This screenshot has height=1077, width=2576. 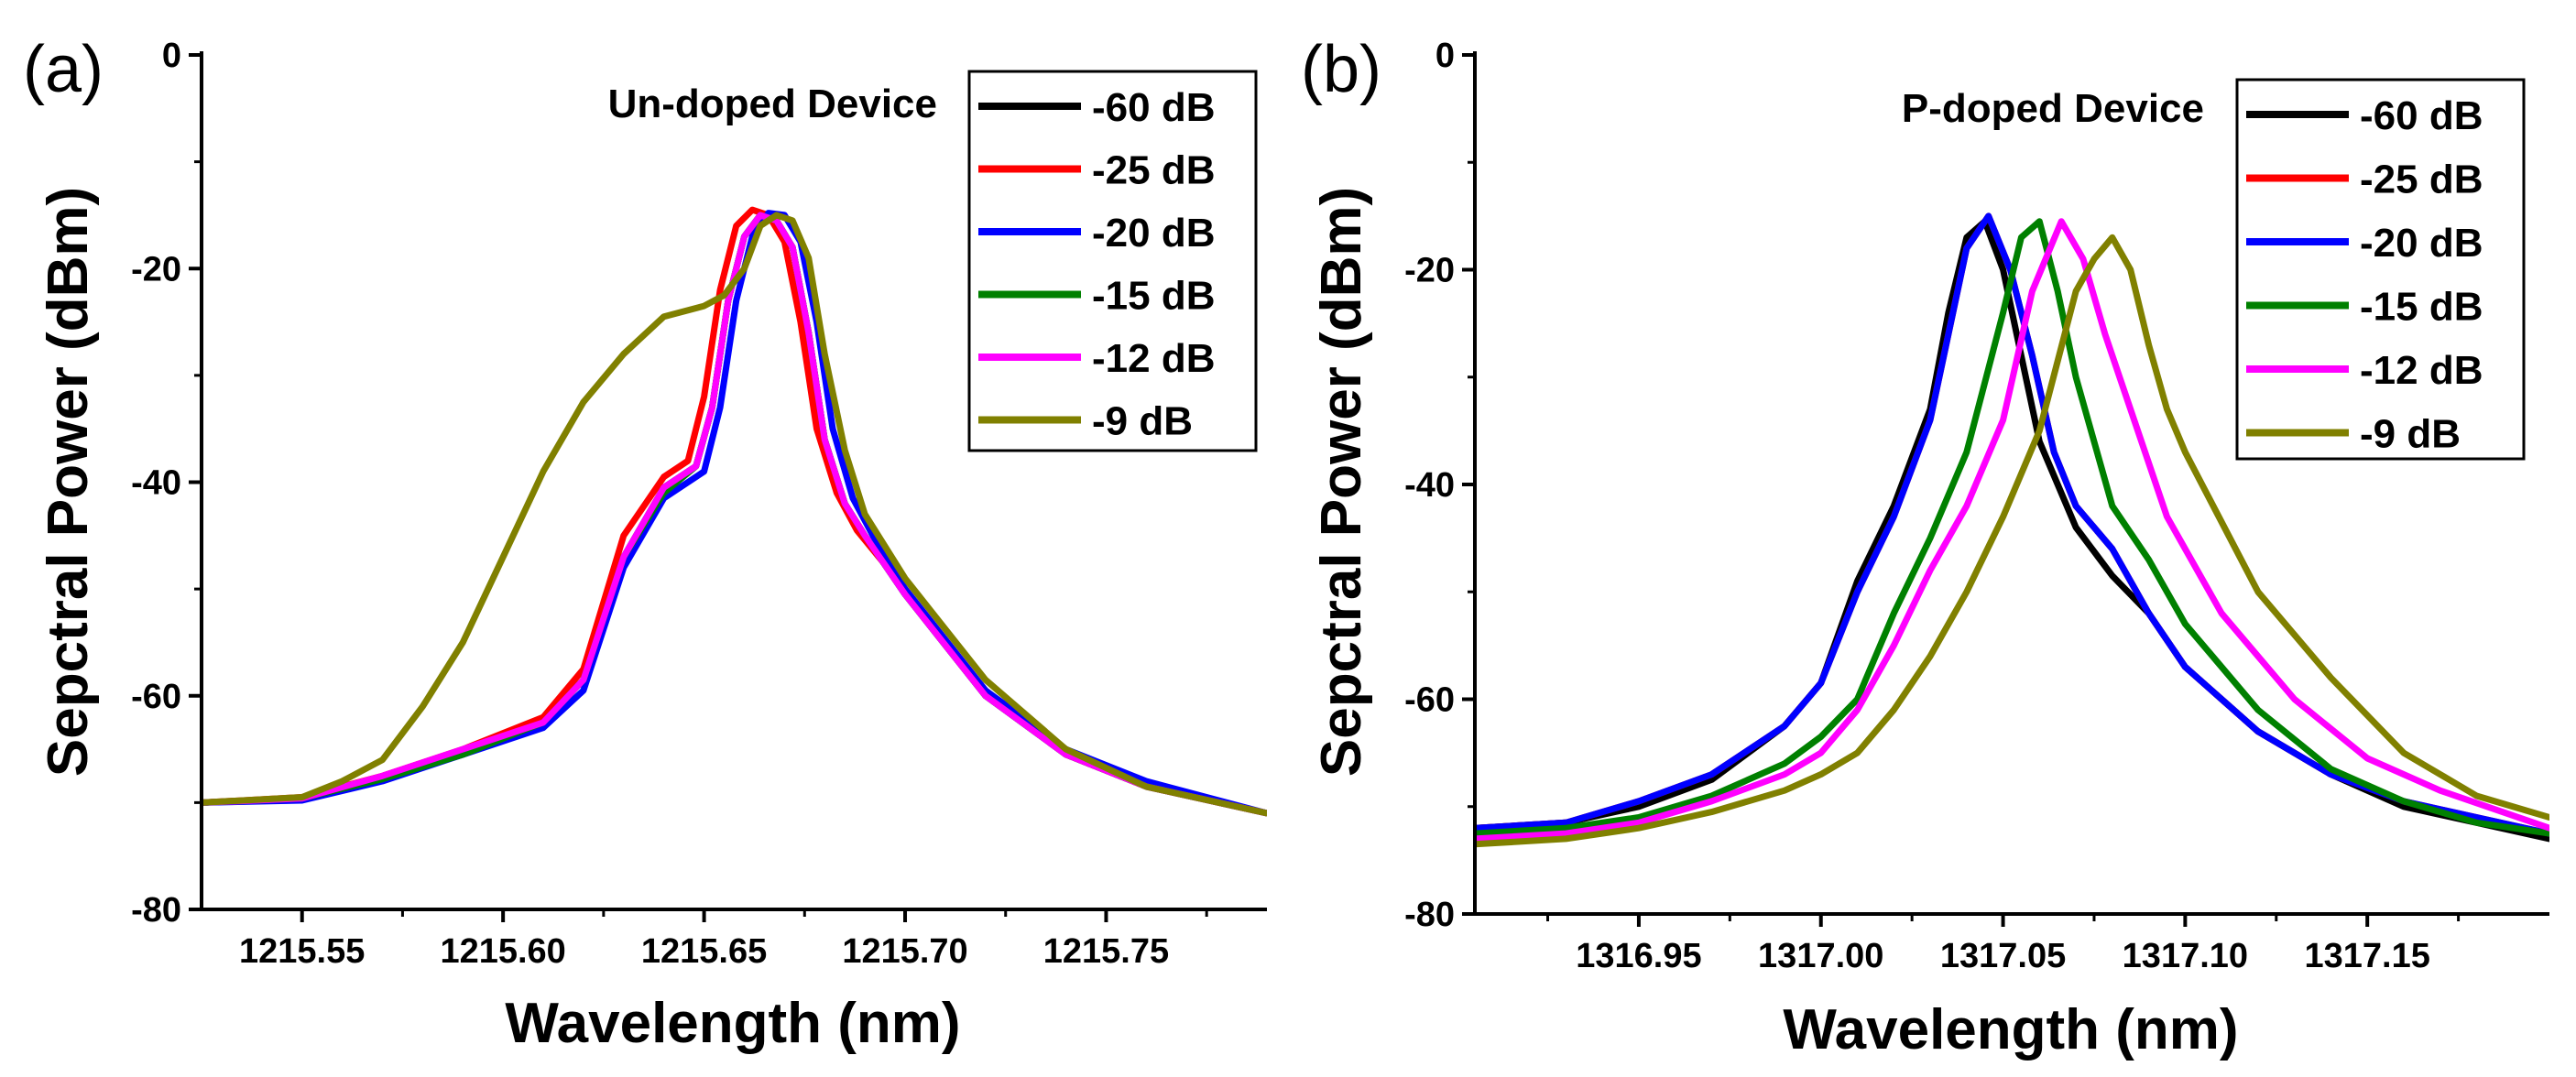 I want to click on x-tick-label: 1215.75, so click(x=1106, y=951).